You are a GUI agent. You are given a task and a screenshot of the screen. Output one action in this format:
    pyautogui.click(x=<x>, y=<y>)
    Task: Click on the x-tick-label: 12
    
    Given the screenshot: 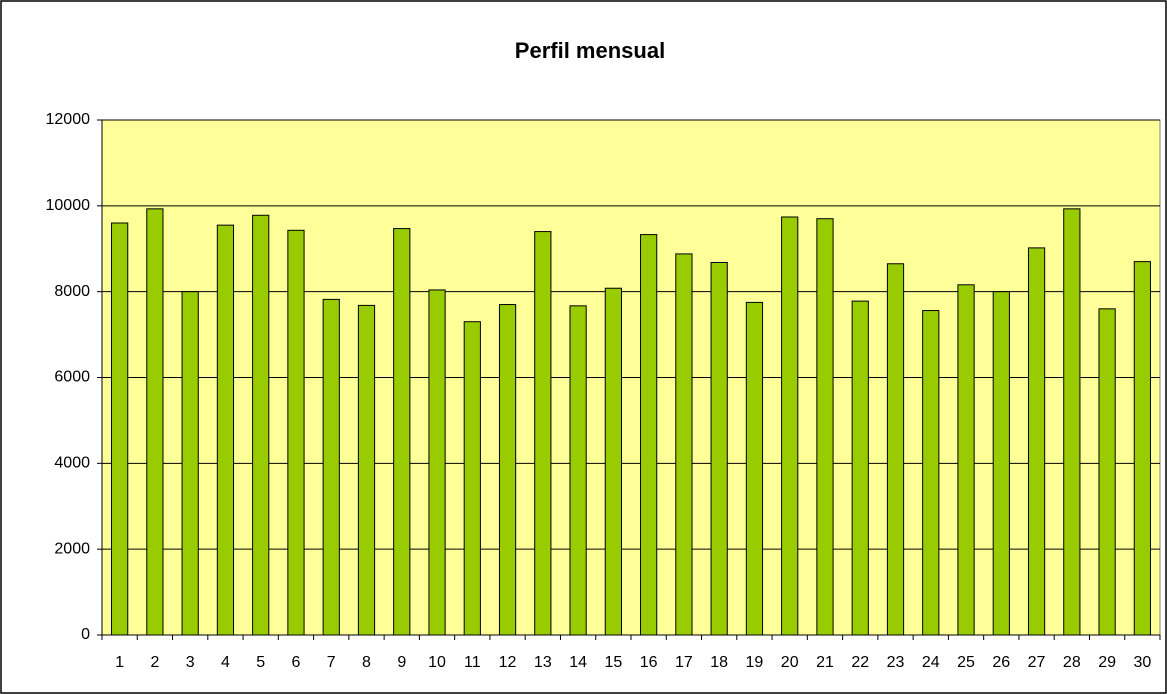 What is the action you would take?
    pyautogui.click(x=508, y=662)
    